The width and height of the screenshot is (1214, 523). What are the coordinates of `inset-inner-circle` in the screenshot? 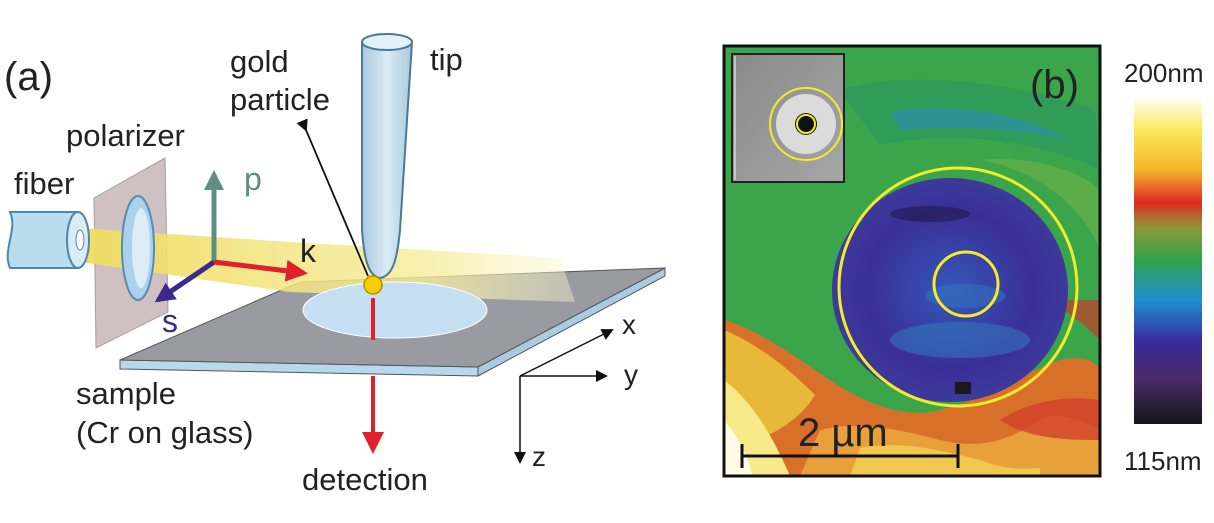 It's located at (806, 124).